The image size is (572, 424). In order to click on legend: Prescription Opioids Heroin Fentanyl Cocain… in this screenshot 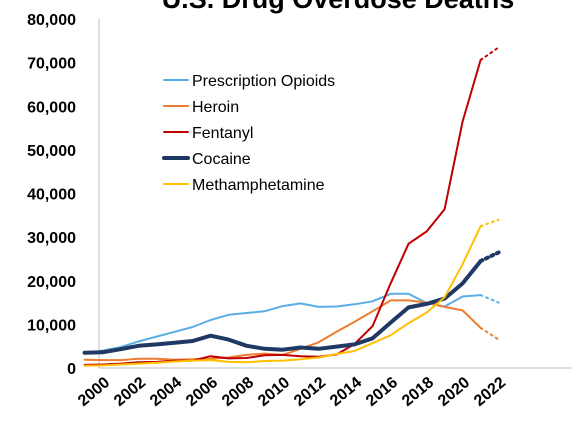, I will do `click(248, 133)`.